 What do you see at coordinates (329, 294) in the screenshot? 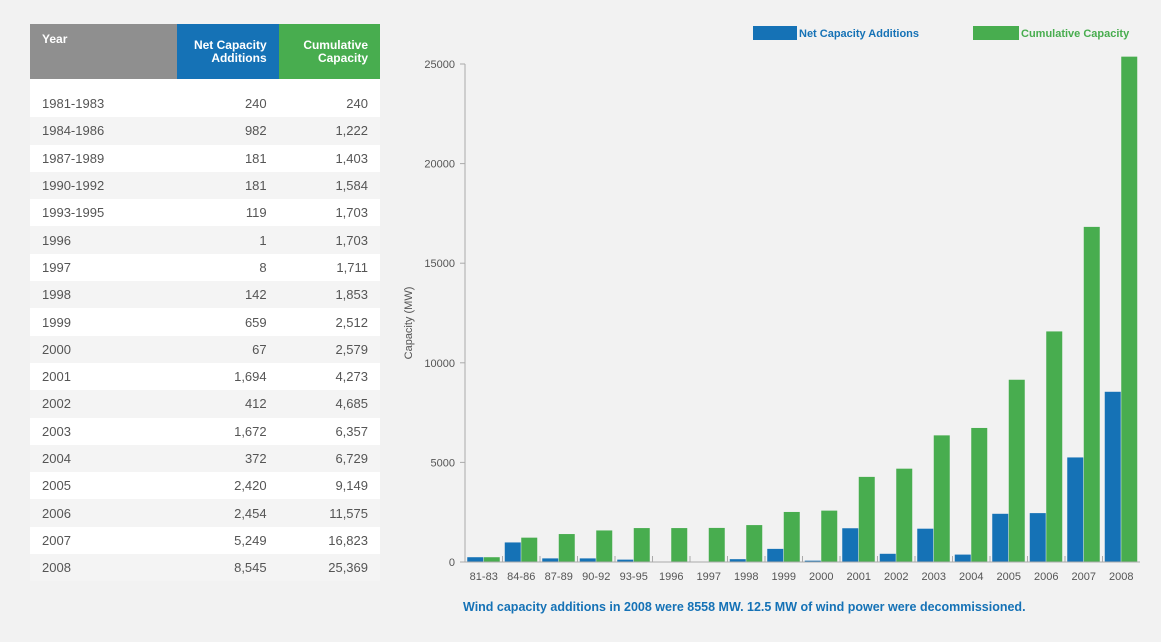
I see `cell-cumulative-capacity: 1,853` at bounding box center [329, 294].